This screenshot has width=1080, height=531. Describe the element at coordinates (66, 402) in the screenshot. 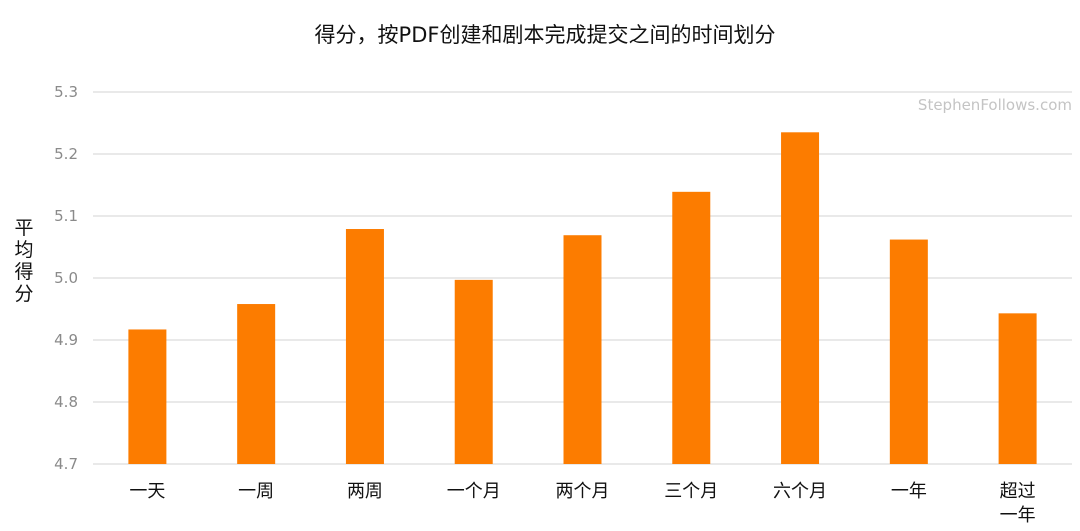

I see `y-tick-label: 4.8` at that location.